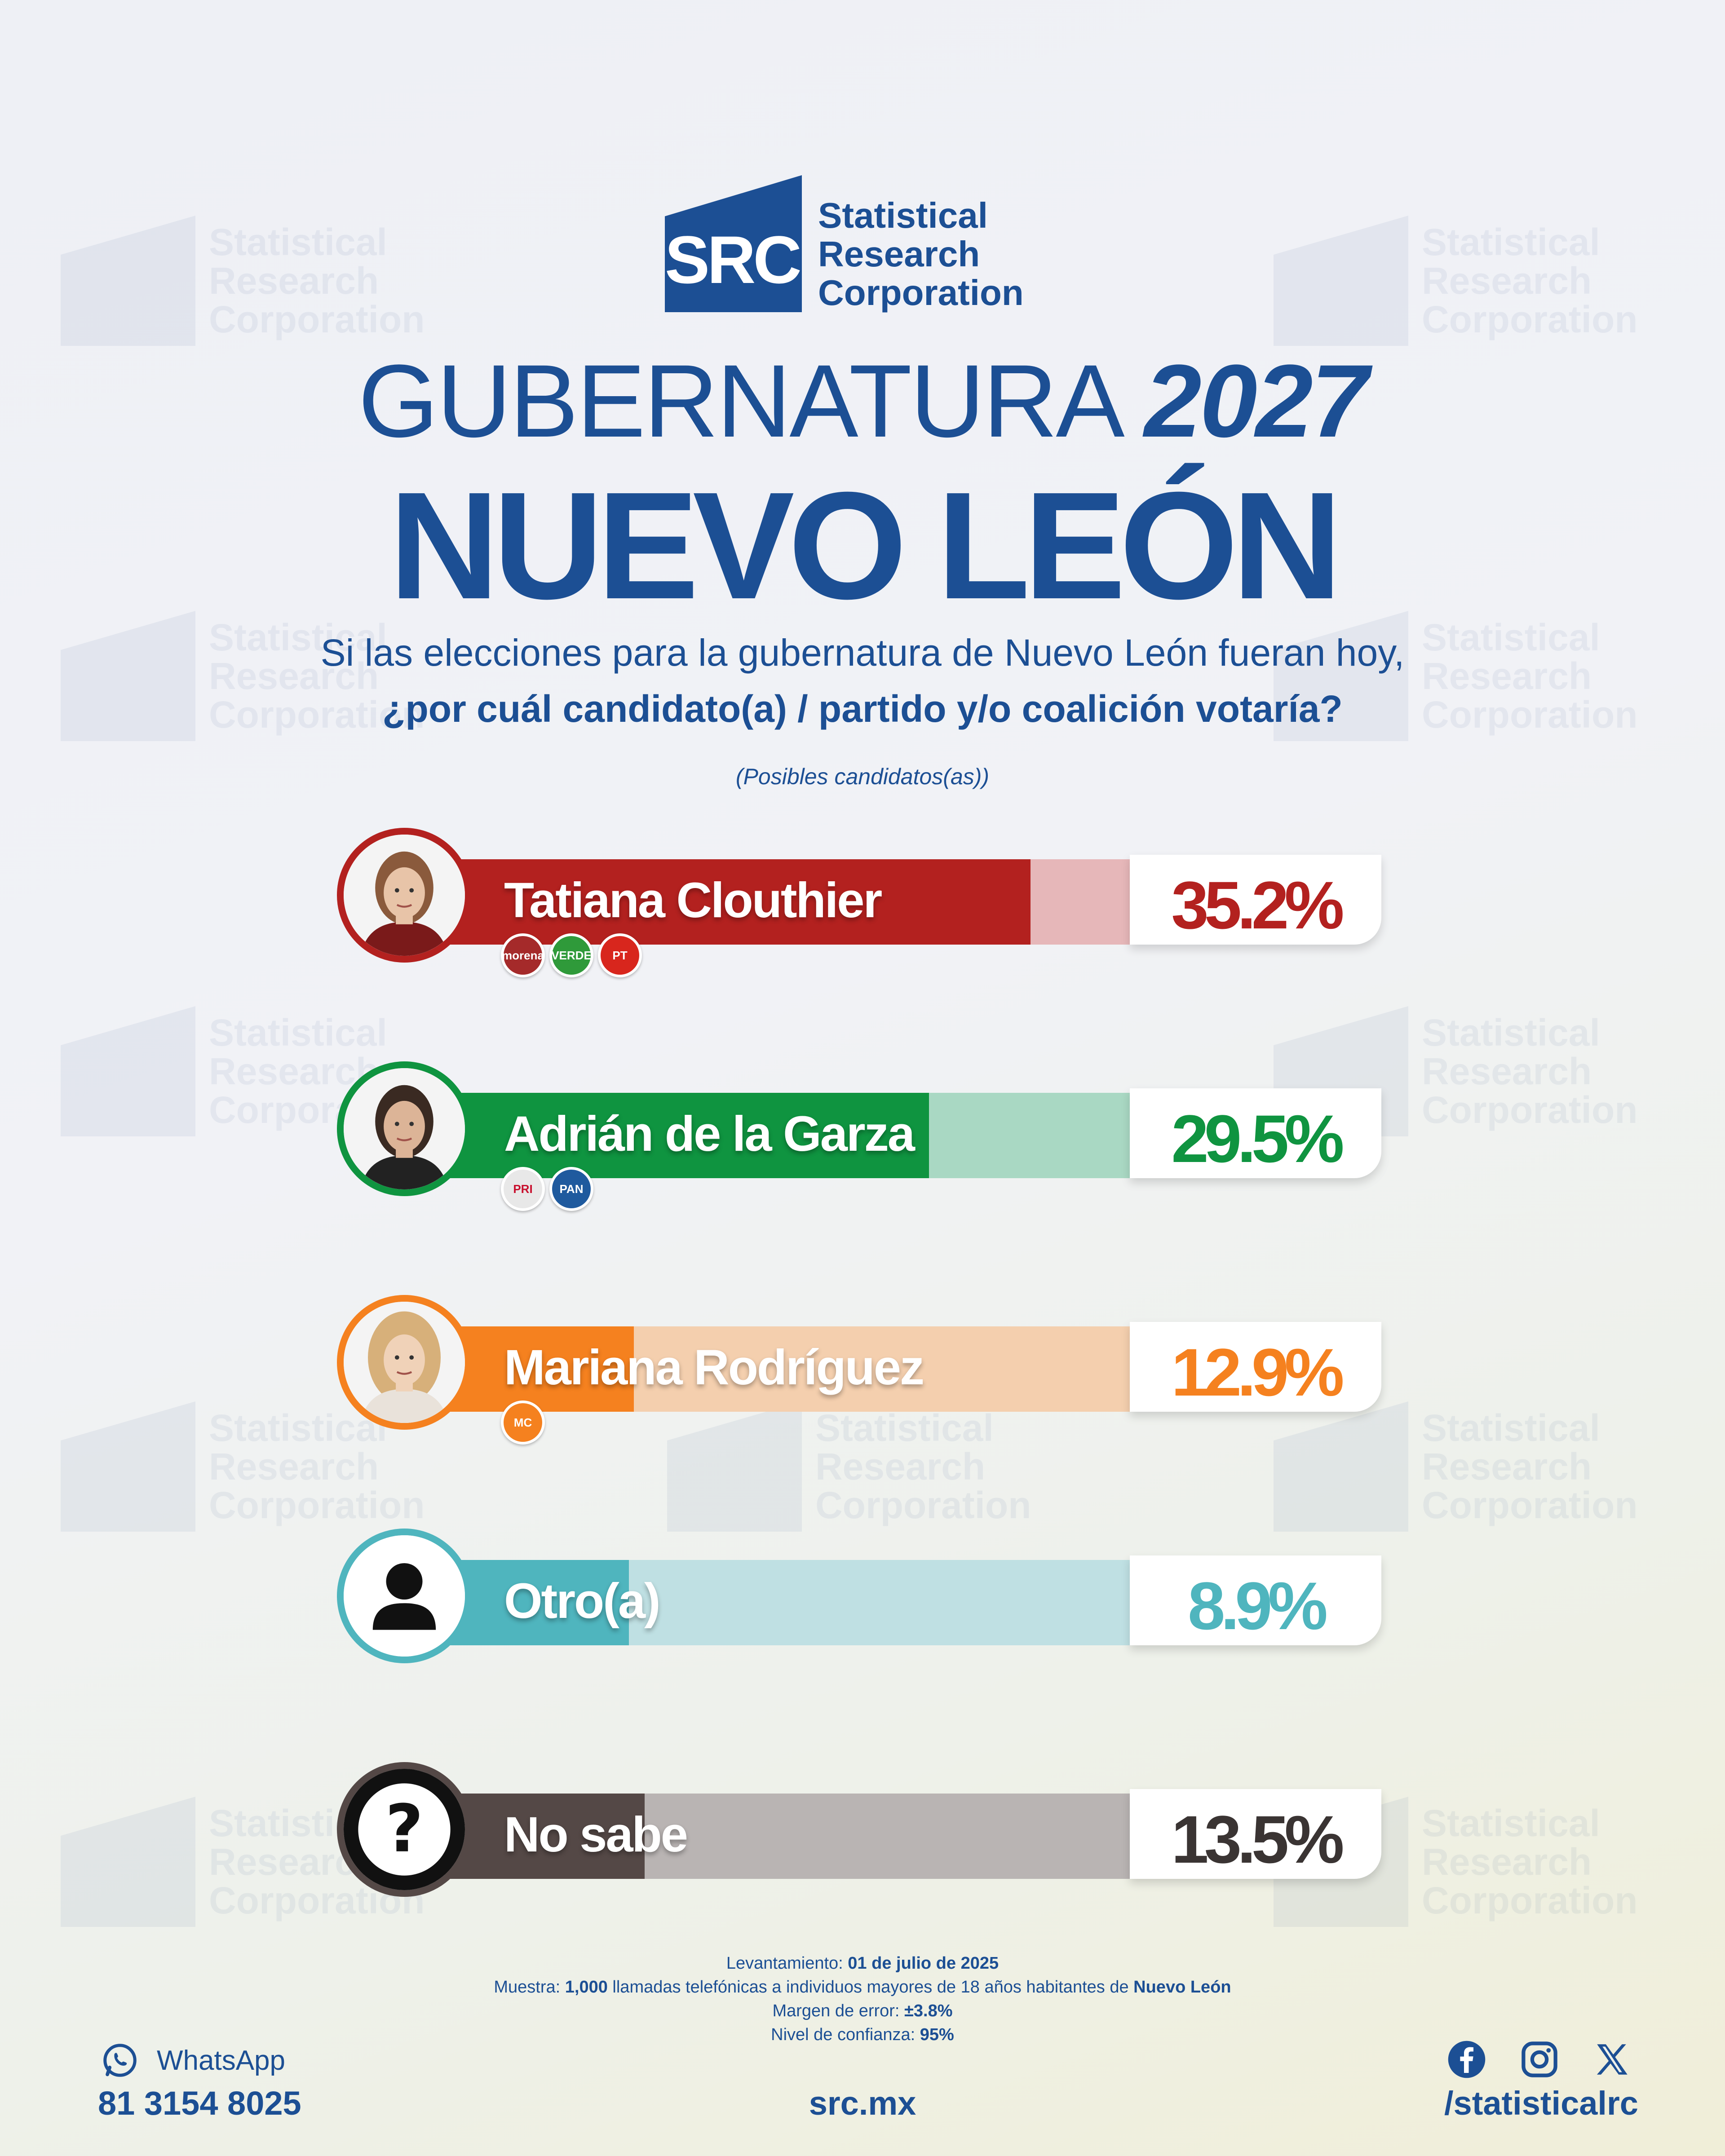  I want to click on logo-line-1: Statistical, so click(903, 215).